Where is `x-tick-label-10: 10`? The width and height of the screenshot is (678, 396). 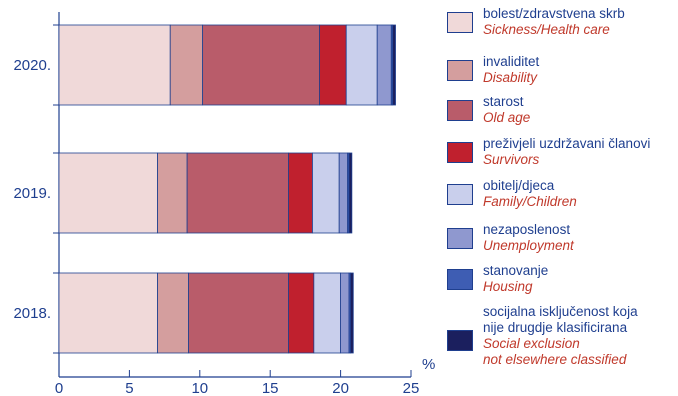
x-tick-label-10: 10 is located at coordinates (199, 388).